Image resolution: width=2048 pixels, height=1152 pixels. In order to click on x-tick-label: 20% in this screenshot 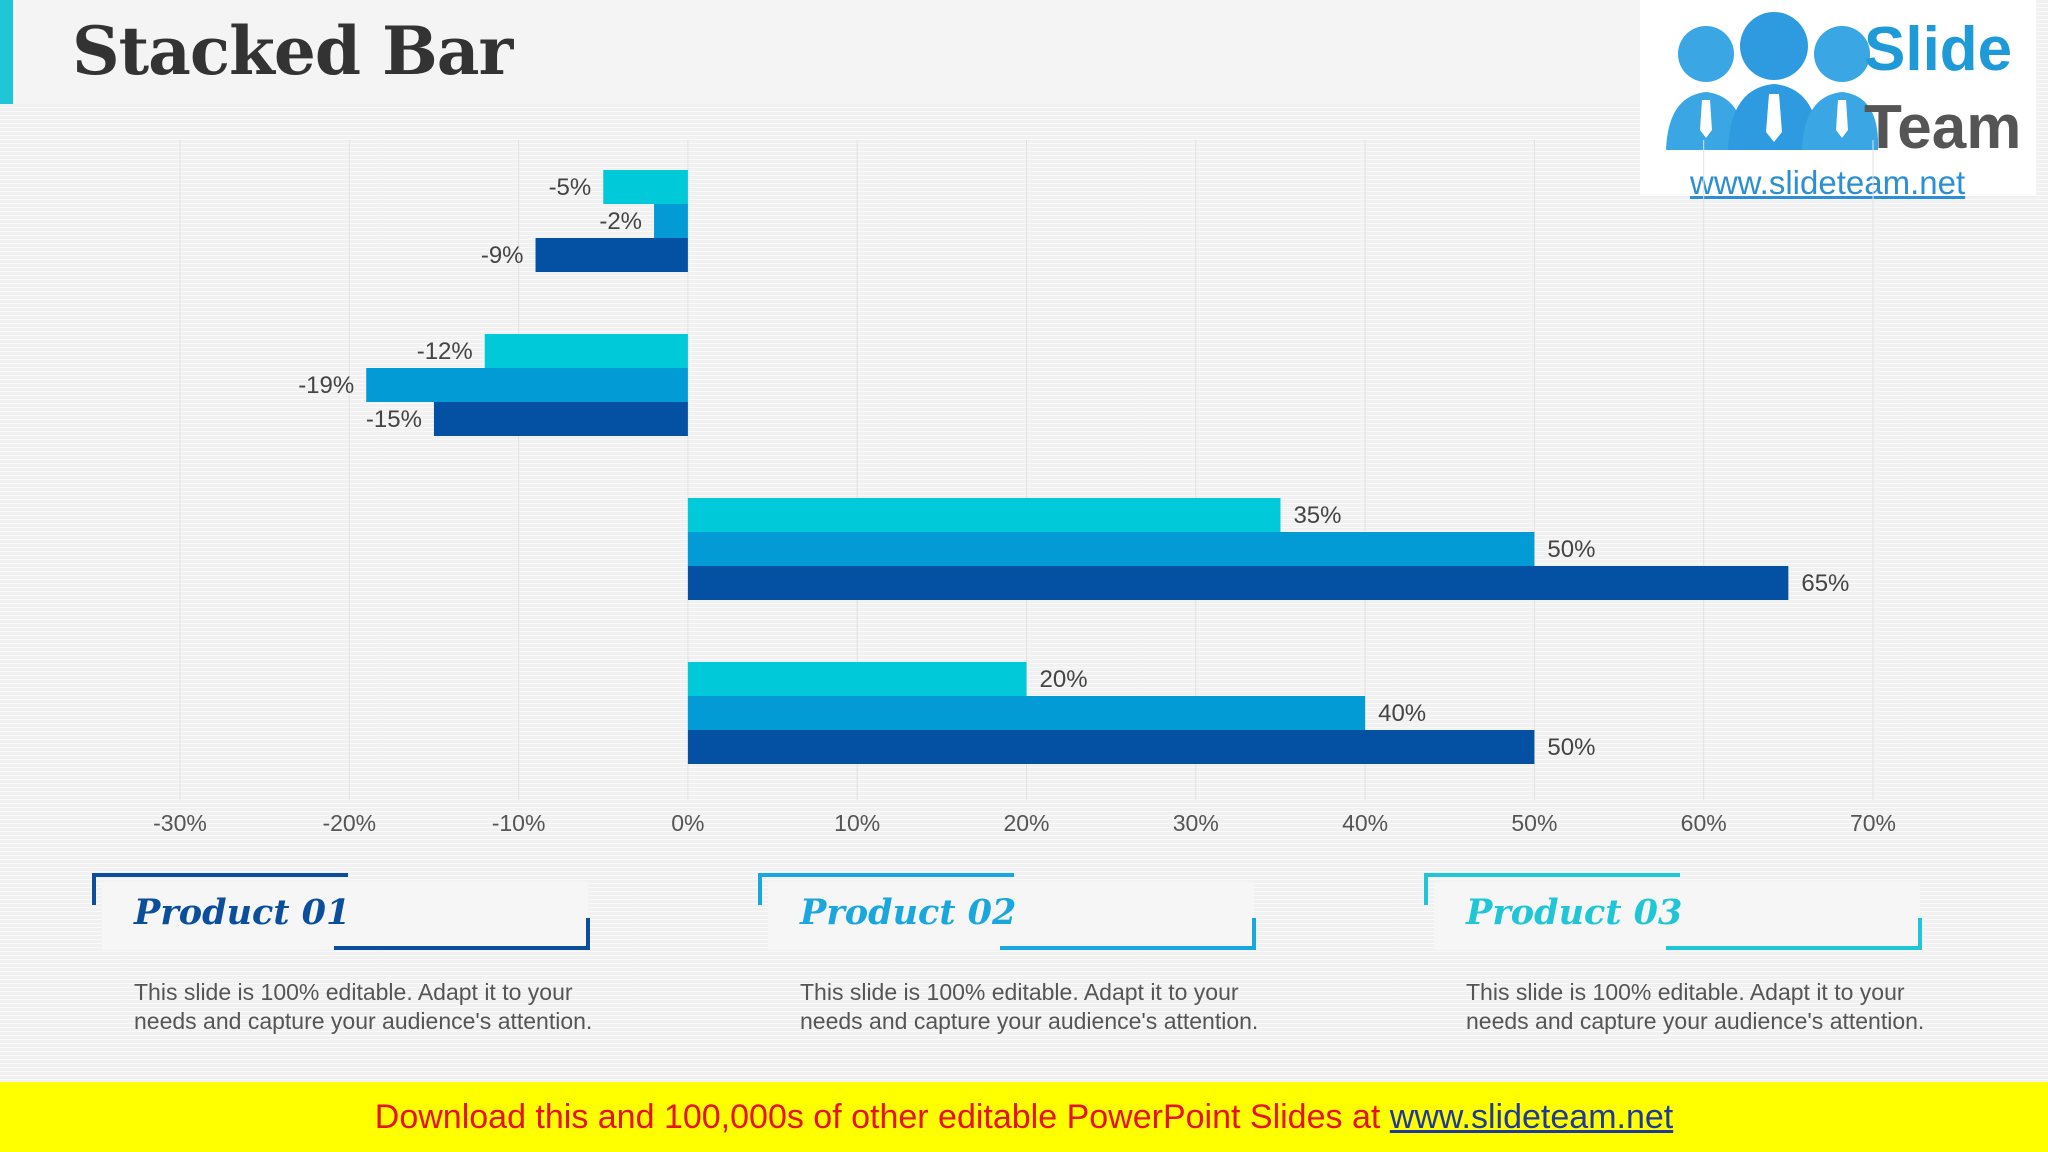, I will do `click(1026, 823)`.